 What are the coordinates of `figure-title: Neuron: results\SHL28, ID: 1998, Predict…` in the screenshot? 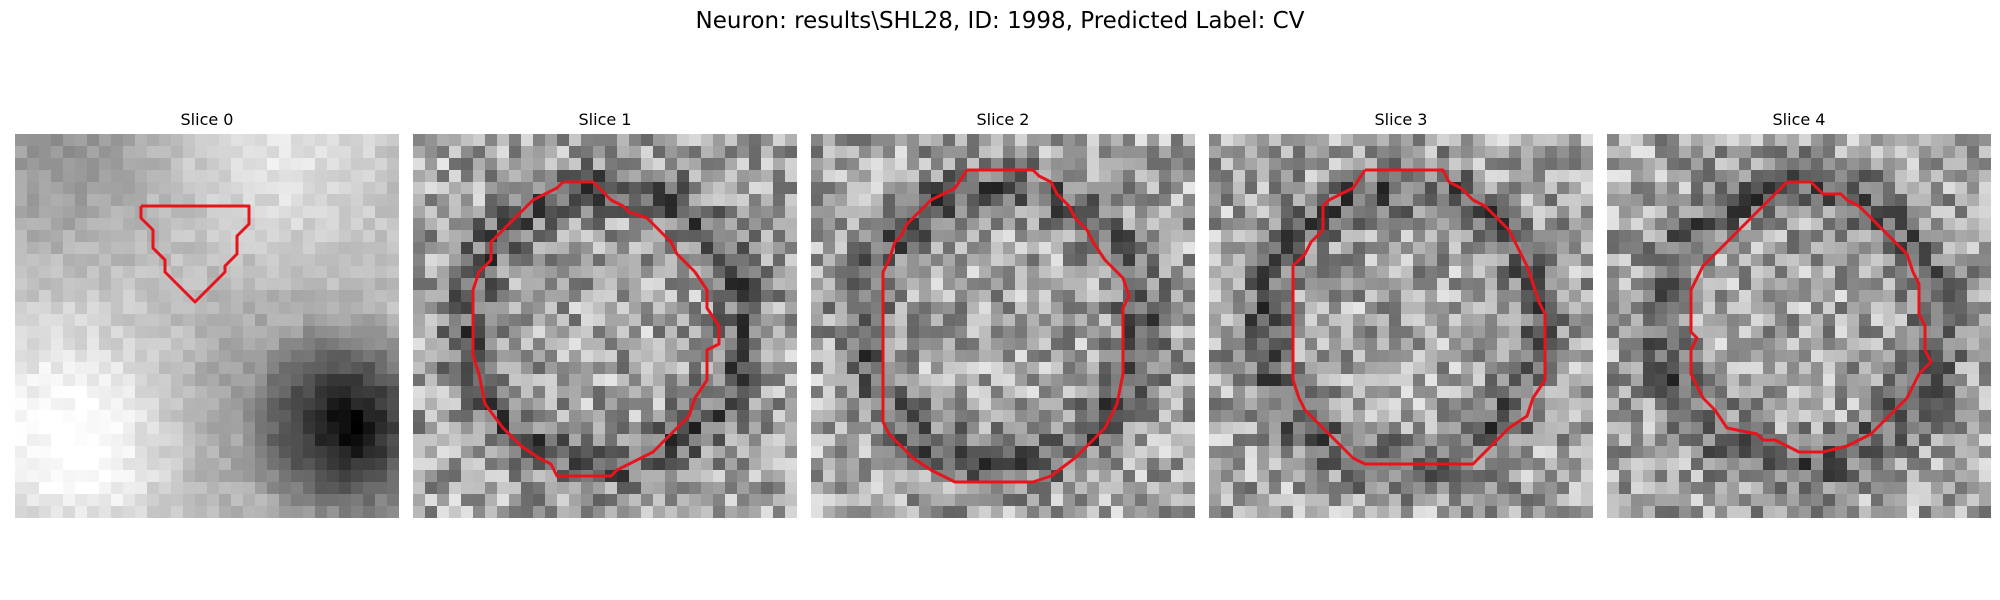 It's located at (1000, 21).